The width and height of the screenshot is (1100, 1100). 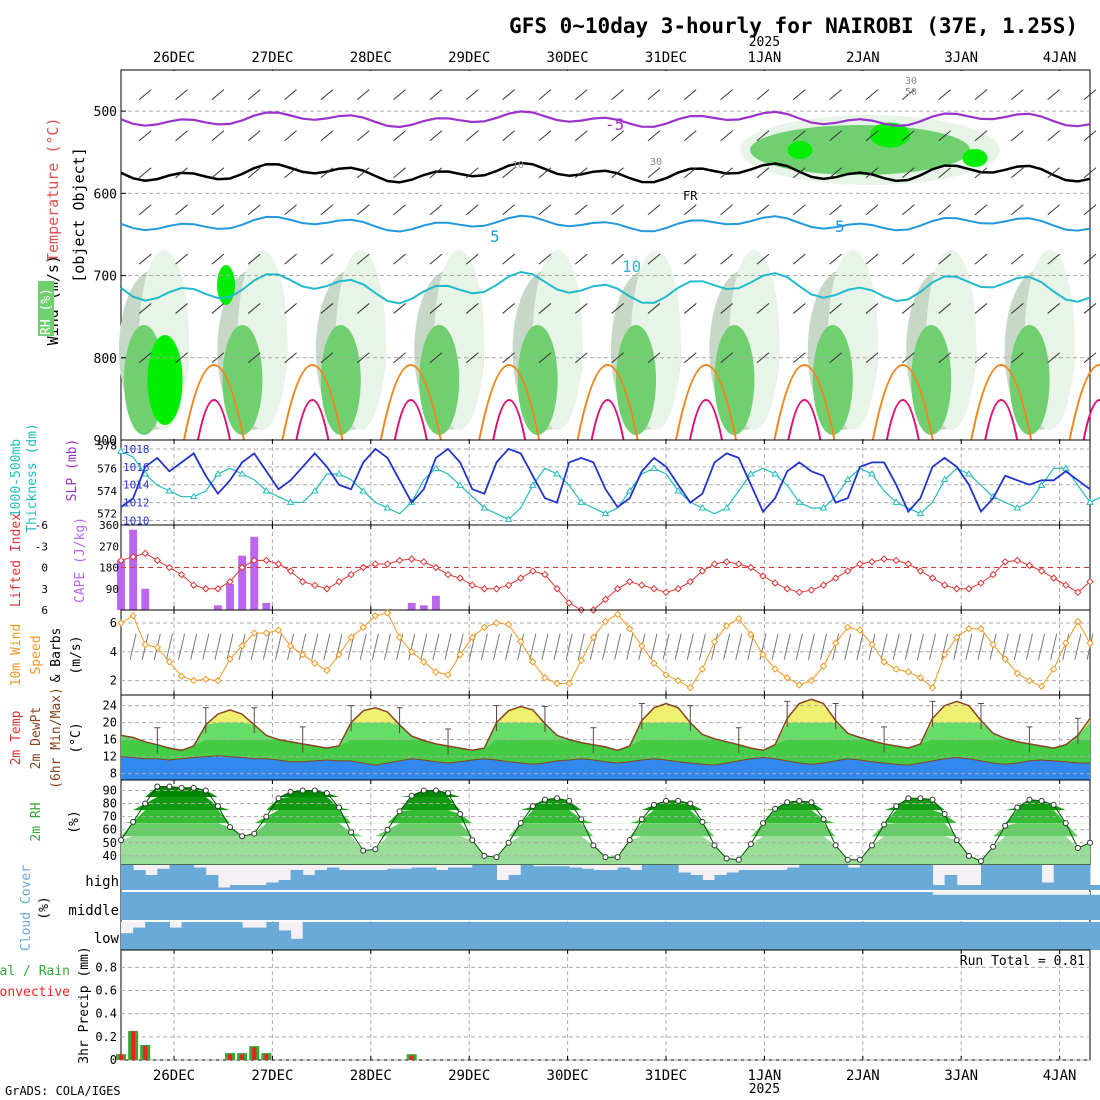 I want to click on li-tick-label: -3, so click(x=41, y=546).